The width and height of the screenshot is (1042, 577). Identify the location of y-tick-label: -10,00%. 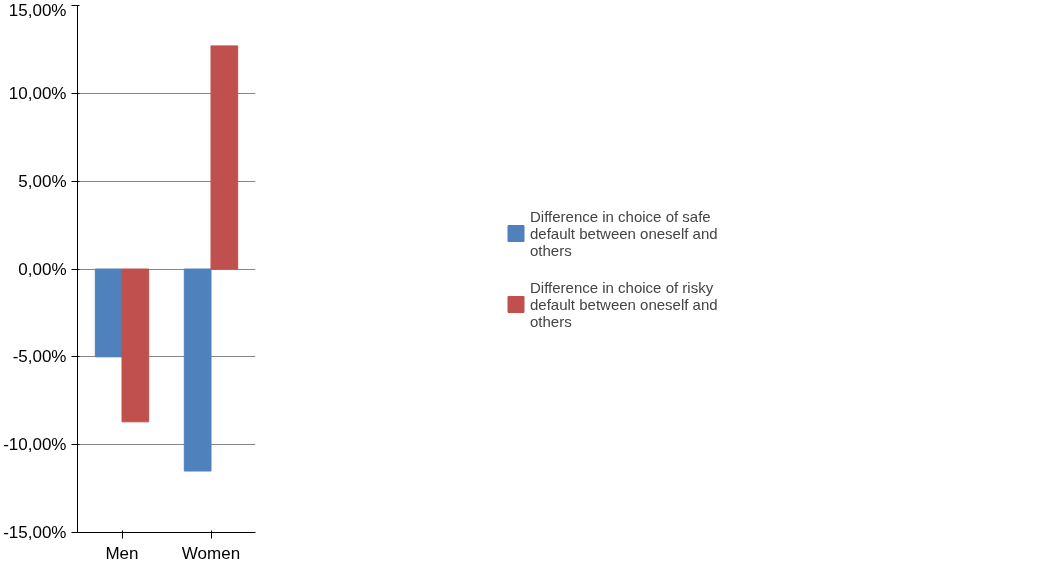
(35, 445).